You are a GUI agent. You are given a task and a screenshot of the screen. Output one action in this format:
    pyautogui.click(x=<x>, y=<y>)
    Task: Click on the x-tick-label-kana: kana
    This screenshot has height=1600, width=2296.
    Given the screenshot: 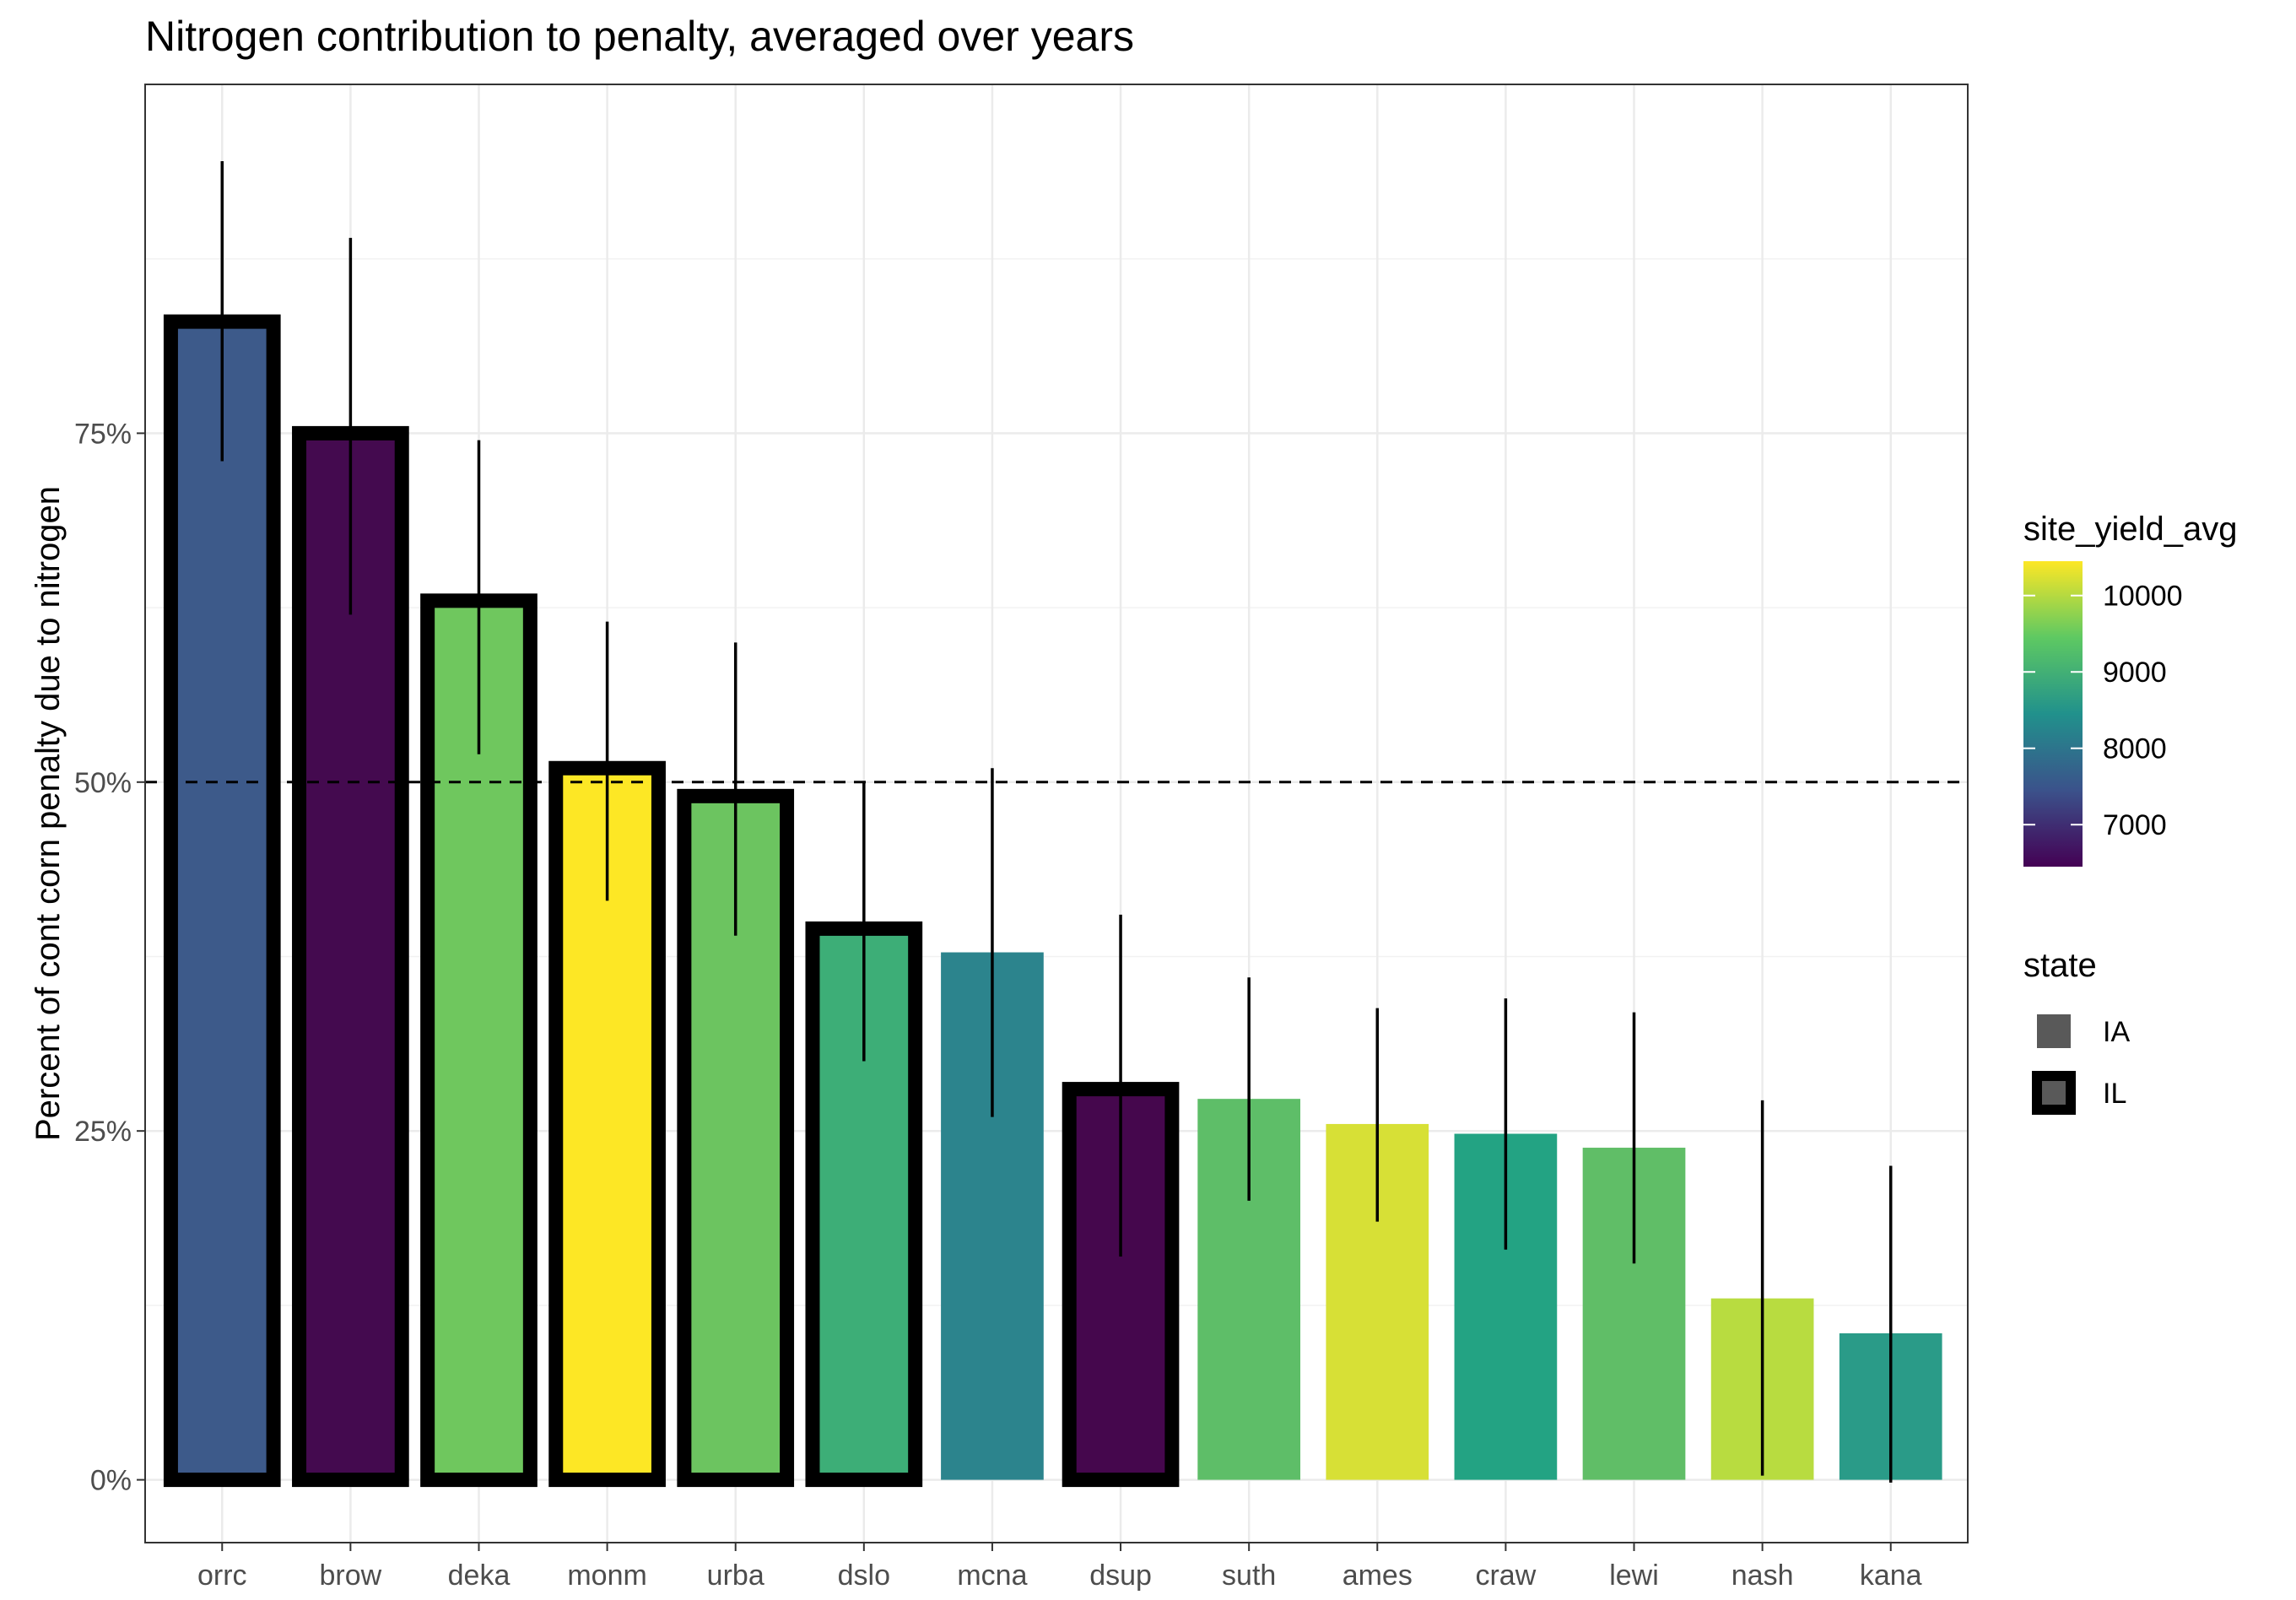 What is the action you would take?
    pyautogui.click(x=1891, y=1575)
    